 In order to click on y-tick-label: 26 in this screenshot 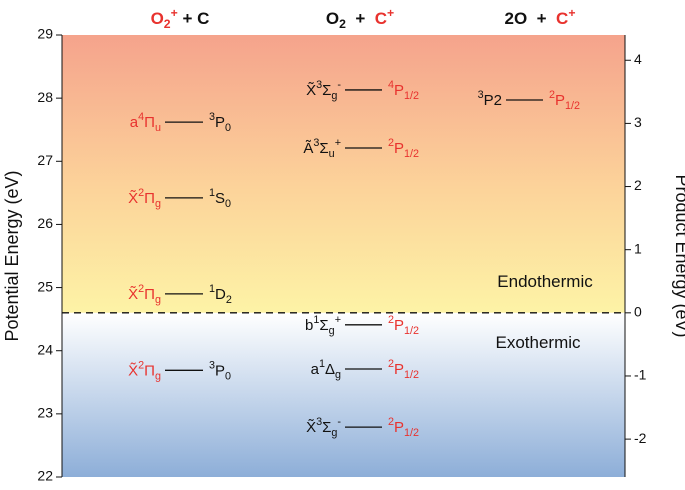, I will do `click(45, 223)`.